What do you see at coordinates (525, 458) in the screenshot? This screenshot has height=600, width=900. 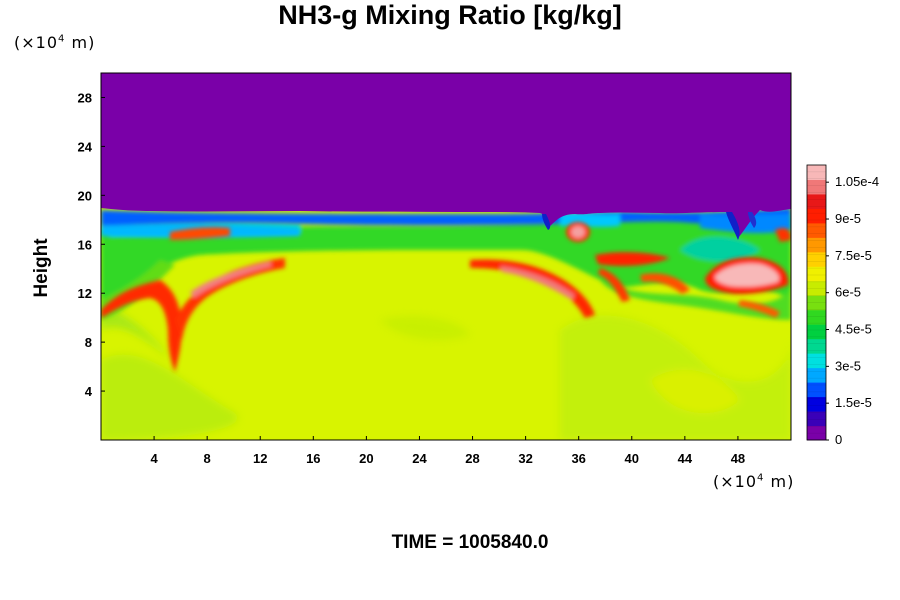 I see `x-tick-label: 32` at bounding box center [525, 458].